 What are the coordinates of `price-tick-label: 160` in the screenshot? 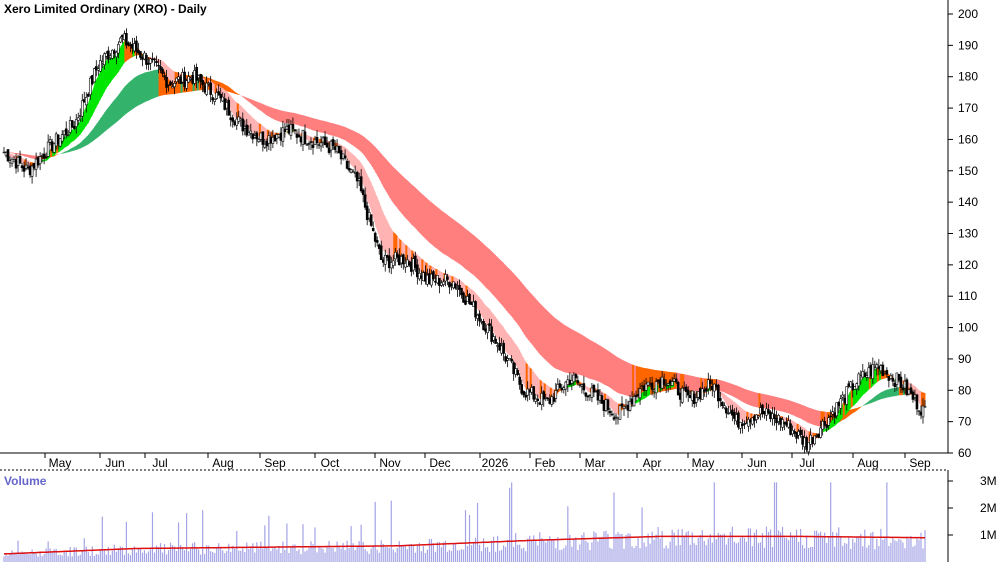 It's located at (968, 139).